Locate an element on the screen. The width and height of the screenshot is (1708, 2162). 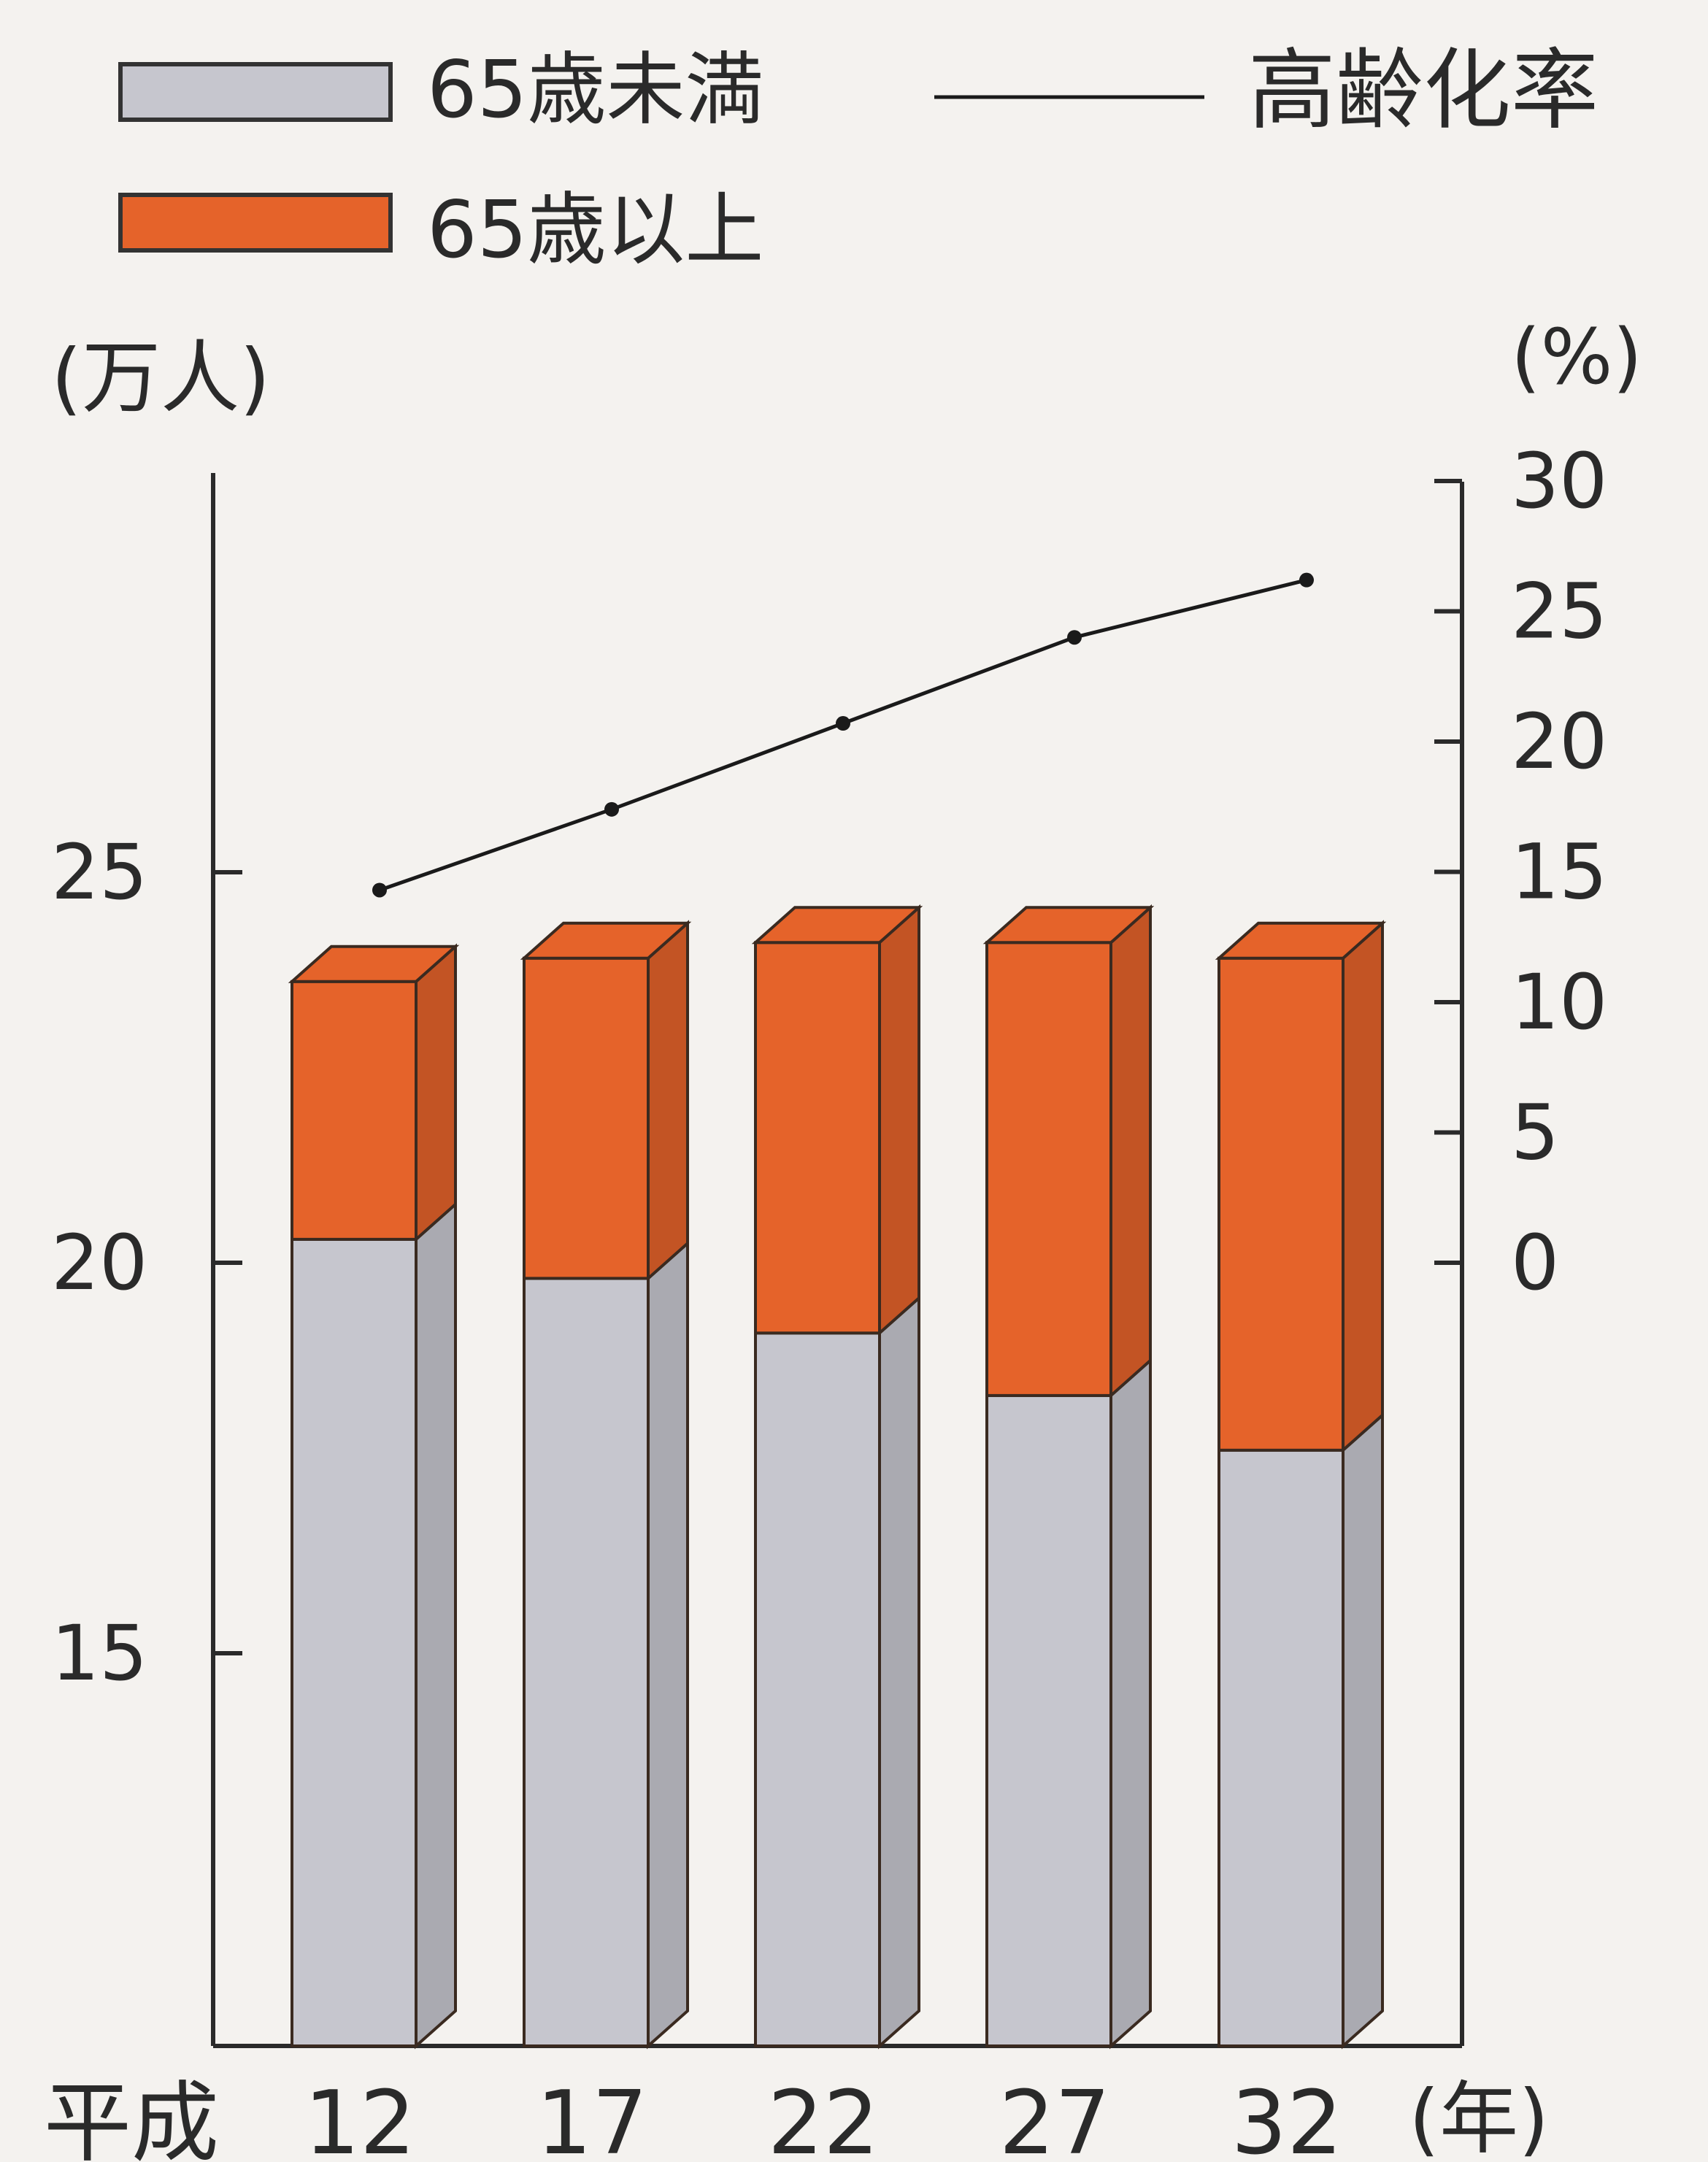
x-category-label: 12 is located at coordinates (360, 2118).